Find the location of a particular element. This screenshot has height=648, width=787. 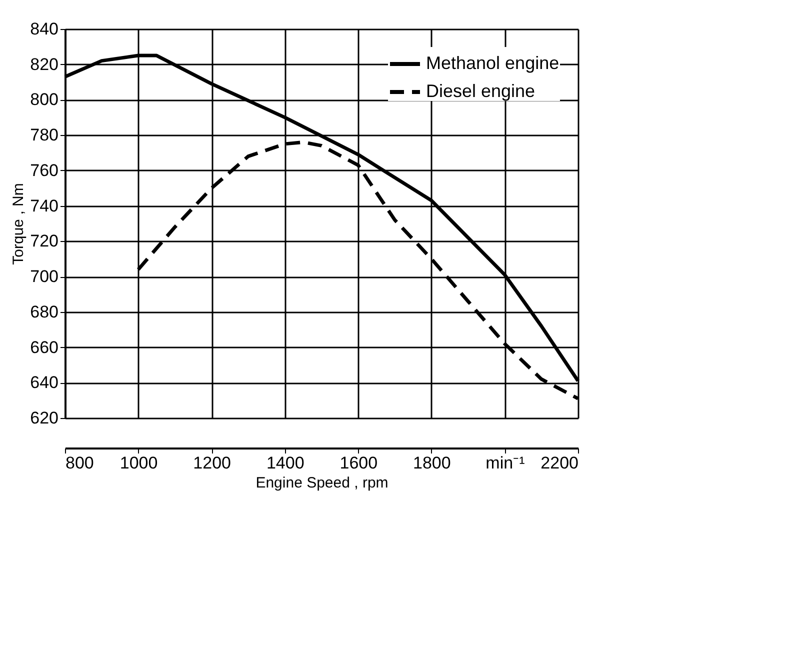

y-axis-title: Torque , Nm is located at coordinates (19, 224).